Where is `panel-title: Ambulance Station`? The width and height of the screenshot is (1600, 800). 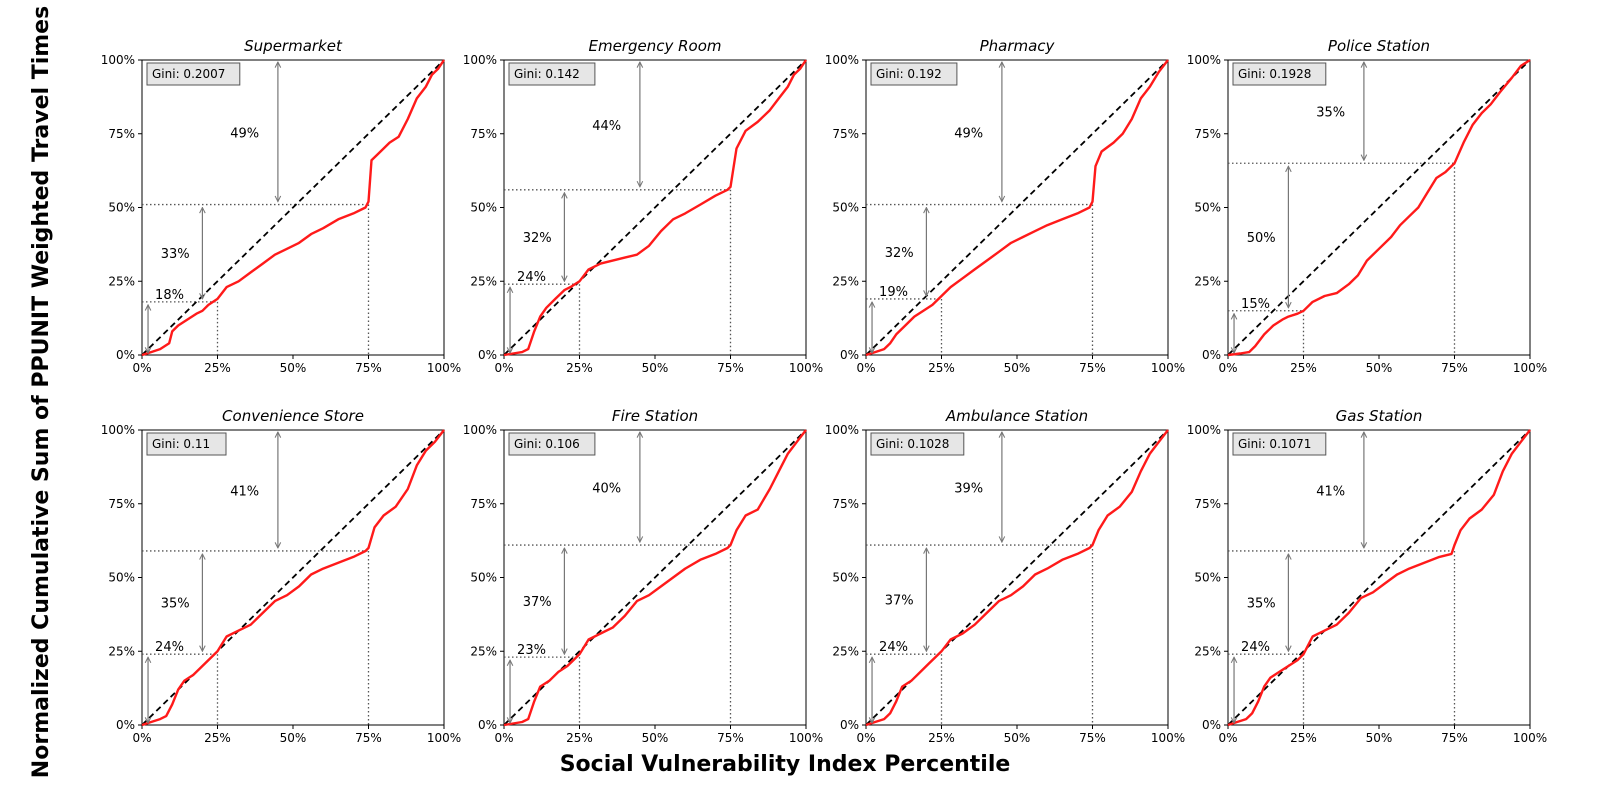
panel-title: Ambulance Station is located at coordinates (1016, 416).